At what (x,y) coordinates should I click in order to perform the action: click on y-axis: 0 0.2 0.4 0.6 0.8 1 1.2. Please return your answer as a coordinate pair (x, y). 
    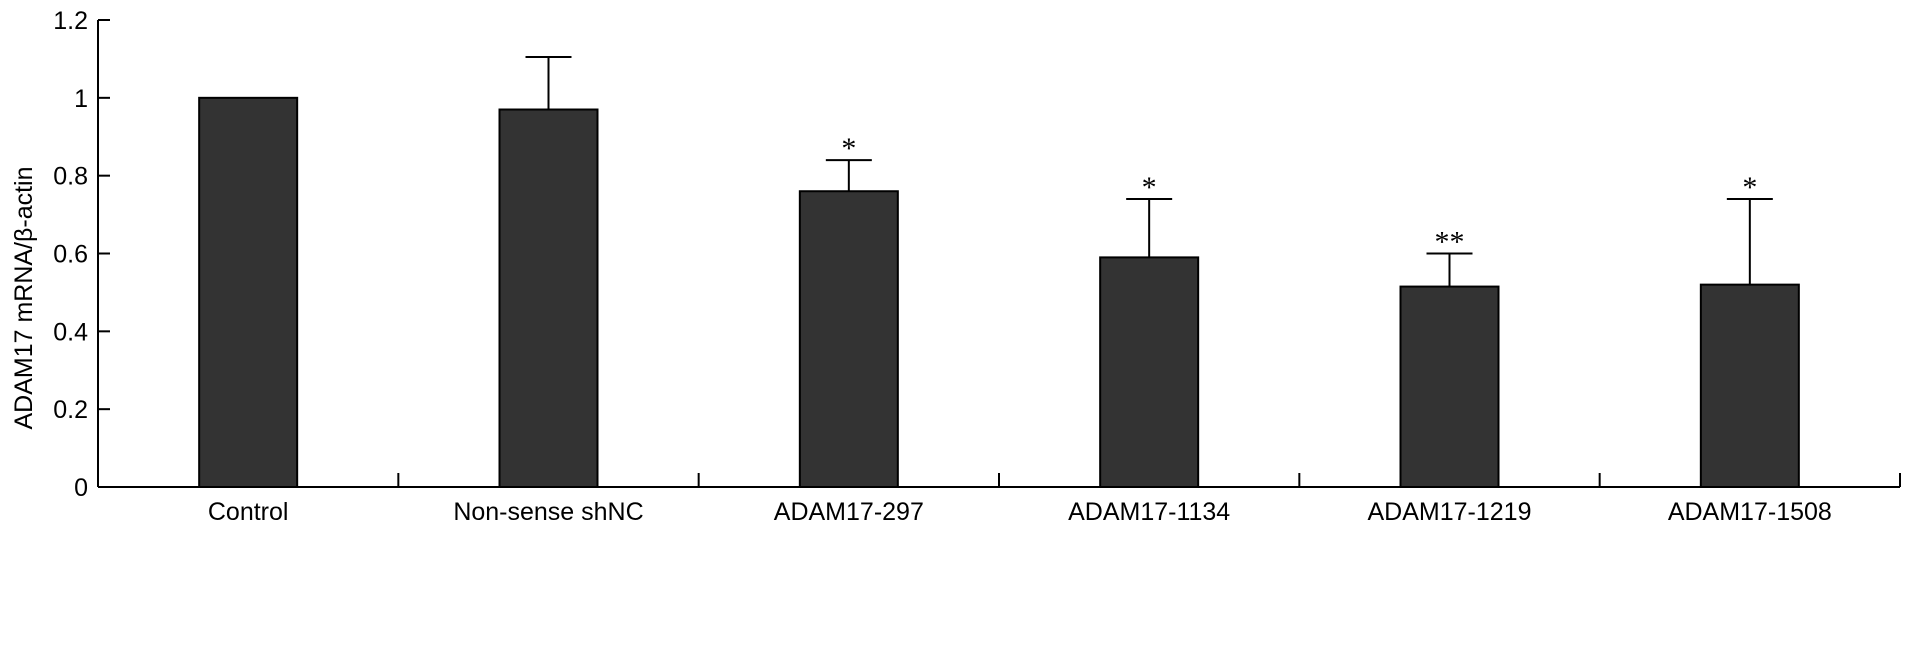
    Looking at the image, I should click on (81, 254).